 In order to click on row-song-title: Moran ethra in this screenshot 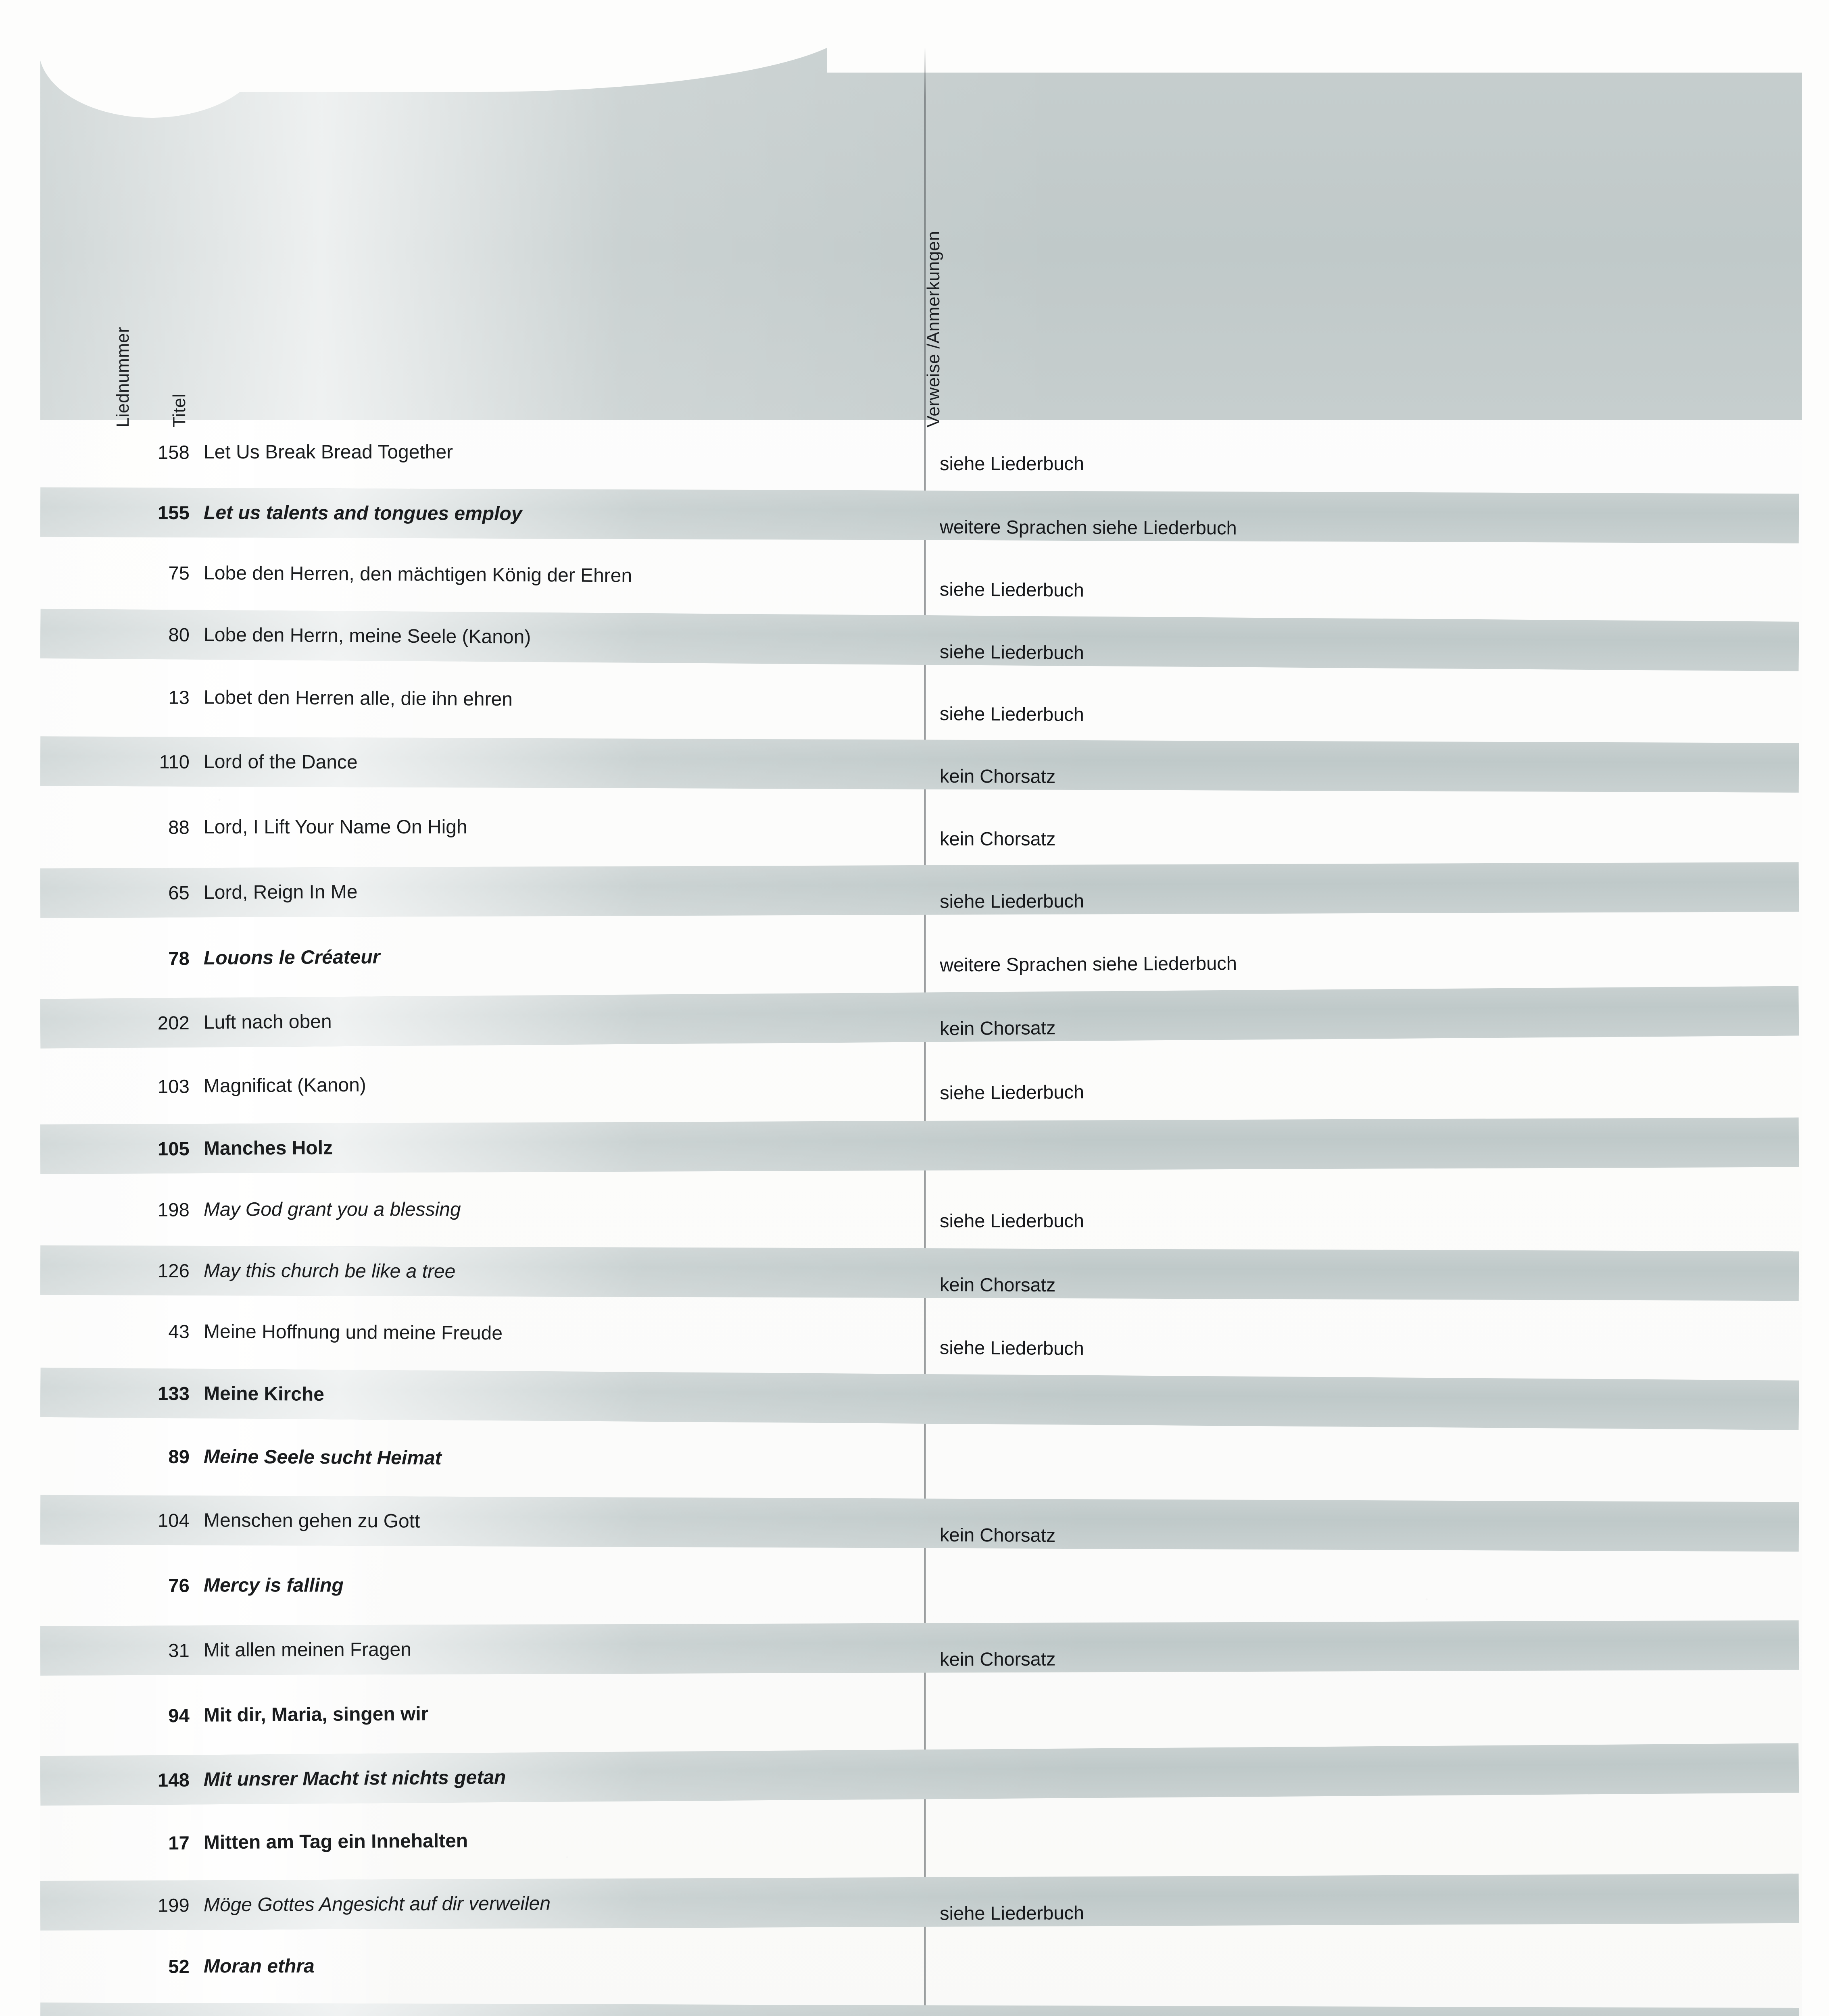, I will do `click(259, 1967)`.